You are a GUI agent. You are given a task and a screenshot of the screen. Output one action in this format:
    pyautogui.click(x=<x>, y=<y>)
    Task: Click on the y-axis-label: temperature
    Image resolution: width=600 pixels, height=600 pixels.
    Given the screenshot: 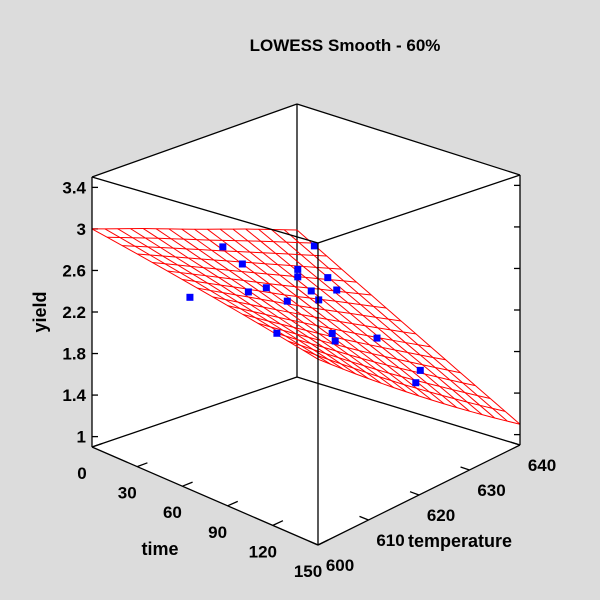 What is the action you would take?
    pyautogui.click(x=460, y=541)
    